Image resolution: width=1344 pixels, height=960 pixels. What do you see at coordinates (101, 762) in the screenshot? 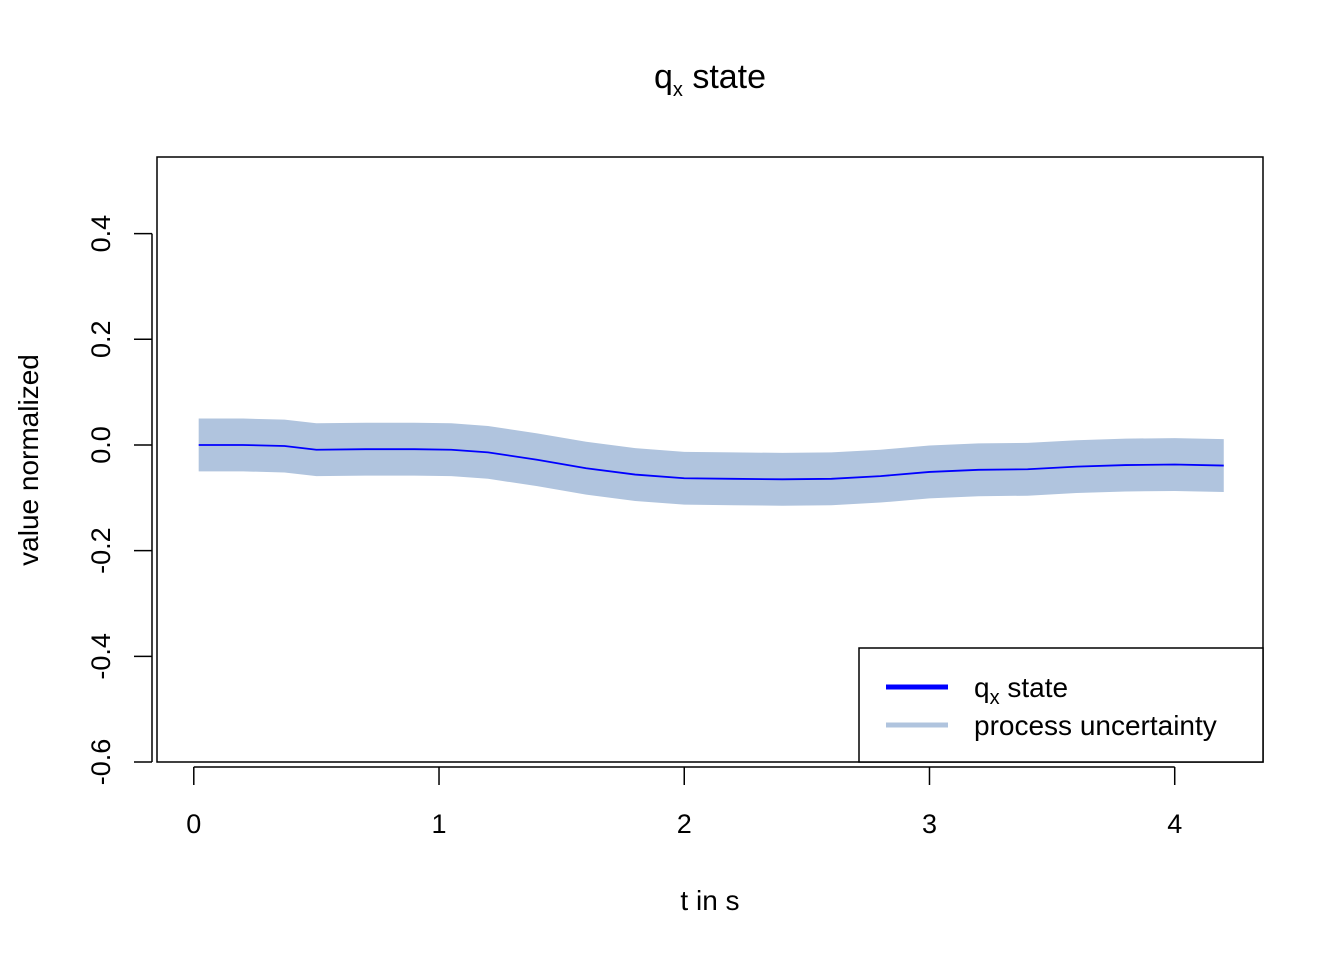
I see `y-tick-label: -0.6` at bounding box center [101, 762].